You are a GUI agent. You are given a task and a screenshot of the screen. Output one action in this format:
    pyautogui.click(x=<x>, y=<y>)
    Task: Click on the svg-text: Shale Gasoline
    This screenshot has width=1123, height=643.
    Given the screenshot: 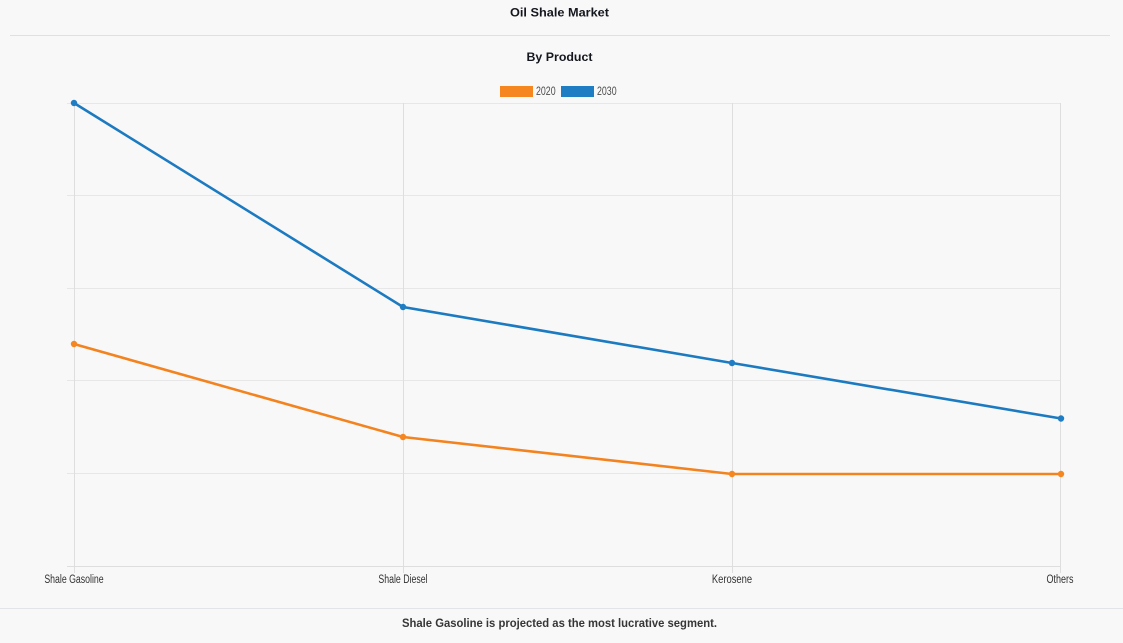 What is the action you would take?
    pyautogui.click(x=73, y=580)
    